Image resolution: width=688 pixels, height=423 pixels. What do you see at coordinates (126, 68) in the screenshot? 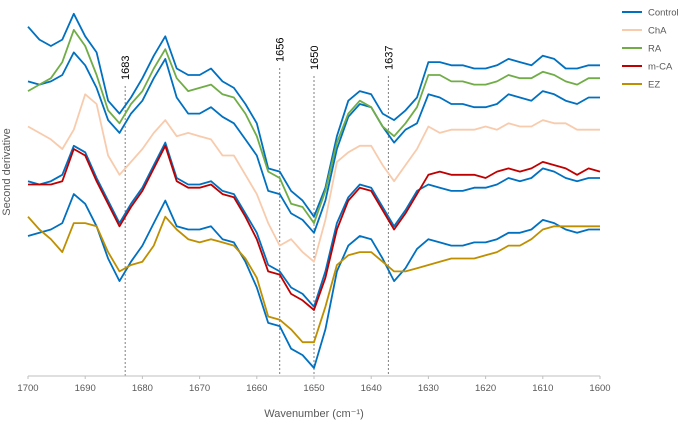
I see `annotation-label-1683: 1683` at bounding box center [126, 68].